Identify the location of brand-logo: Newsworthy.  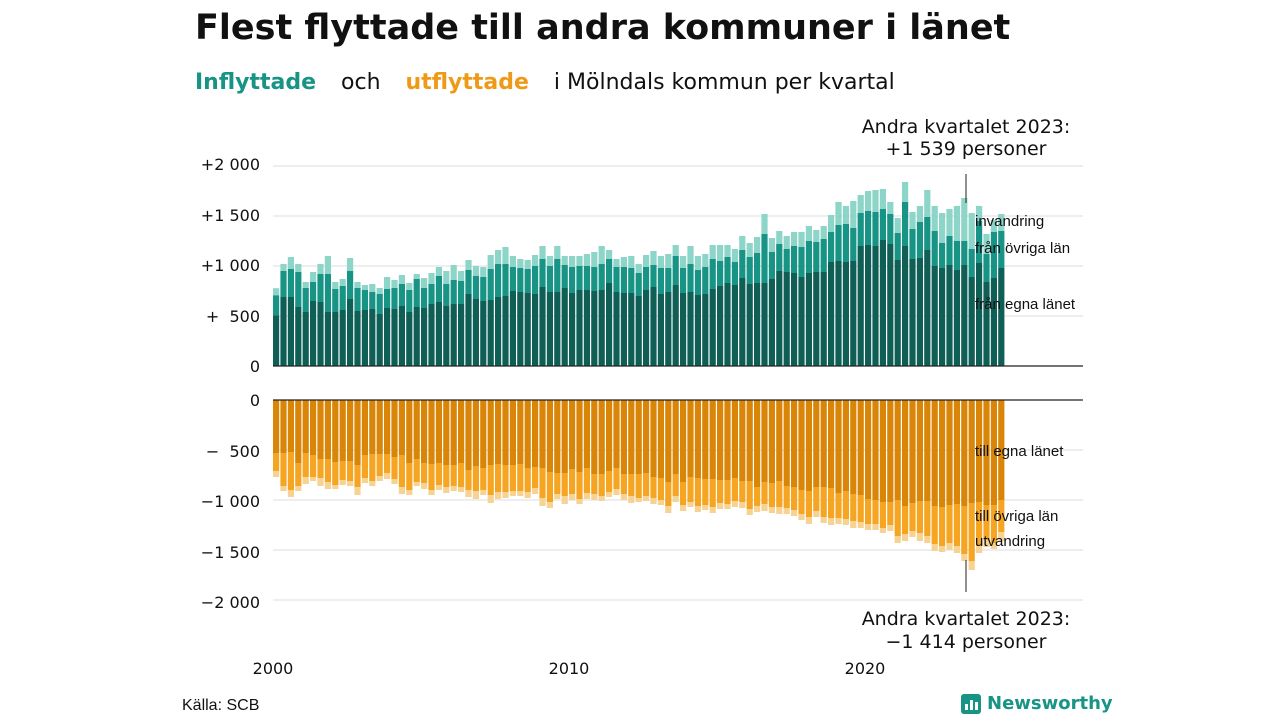
(1037, 703).